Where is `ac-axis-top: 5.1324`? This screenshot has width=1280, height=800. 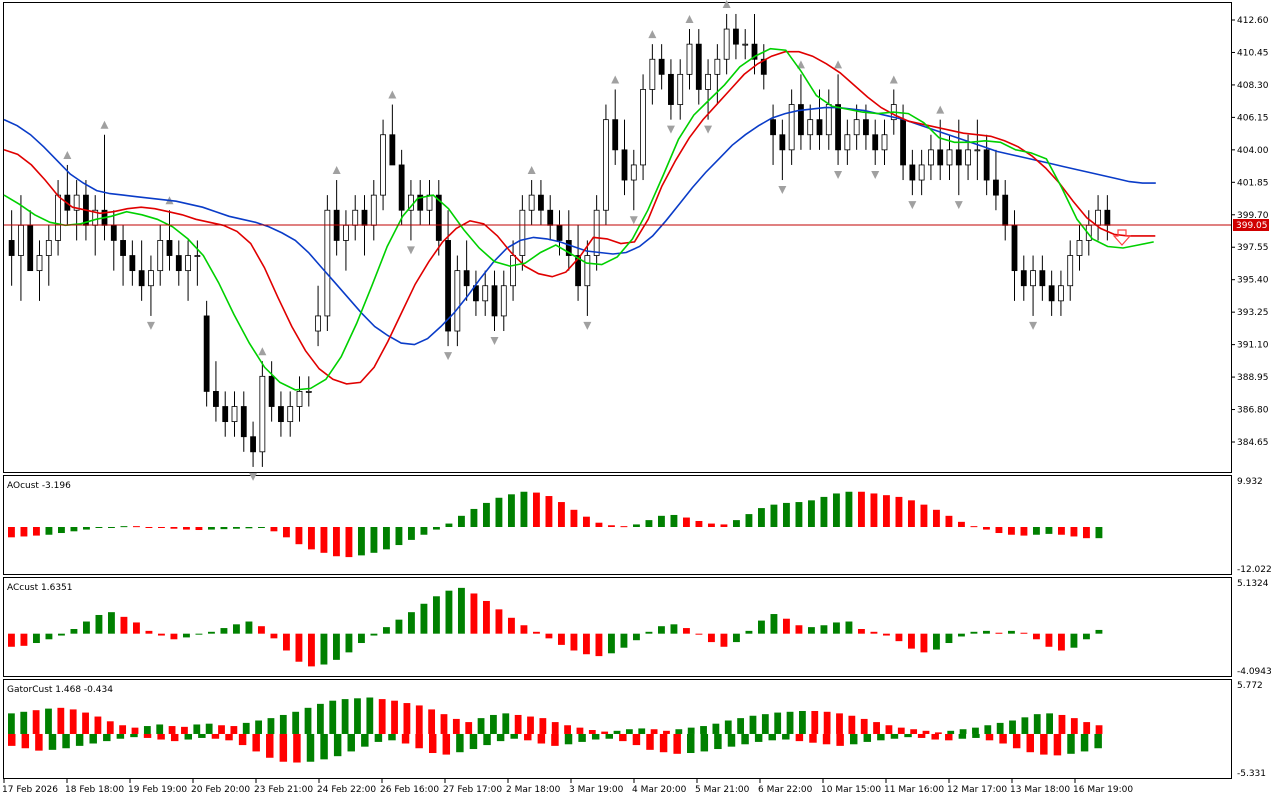
ac-axis-top: 5.1324 is located at coordinates (1253, 584).